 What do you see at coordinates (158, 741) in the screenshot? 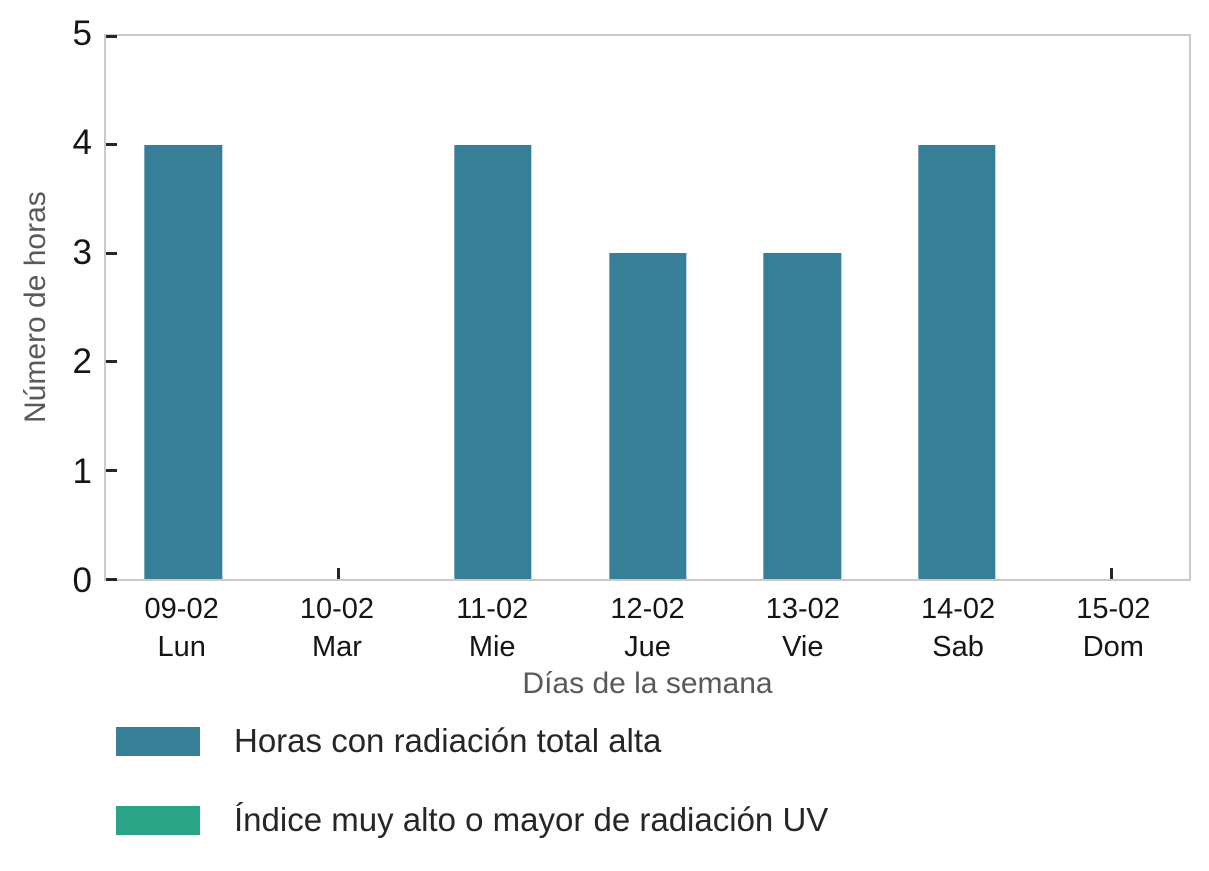
I see `legend-swatch-radiacion-total` at bounding box center [158, 741].